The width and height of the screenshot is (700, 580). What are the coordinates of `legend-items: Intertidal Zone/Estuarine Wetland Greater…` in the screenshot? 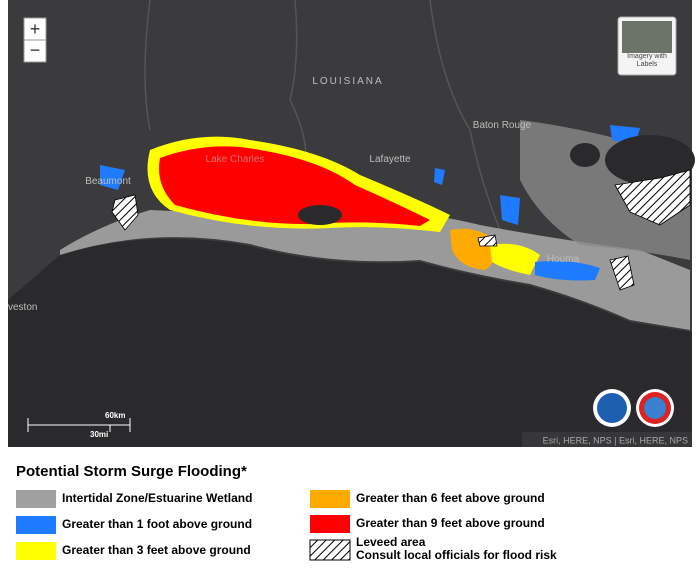 It's located at (280, 525).